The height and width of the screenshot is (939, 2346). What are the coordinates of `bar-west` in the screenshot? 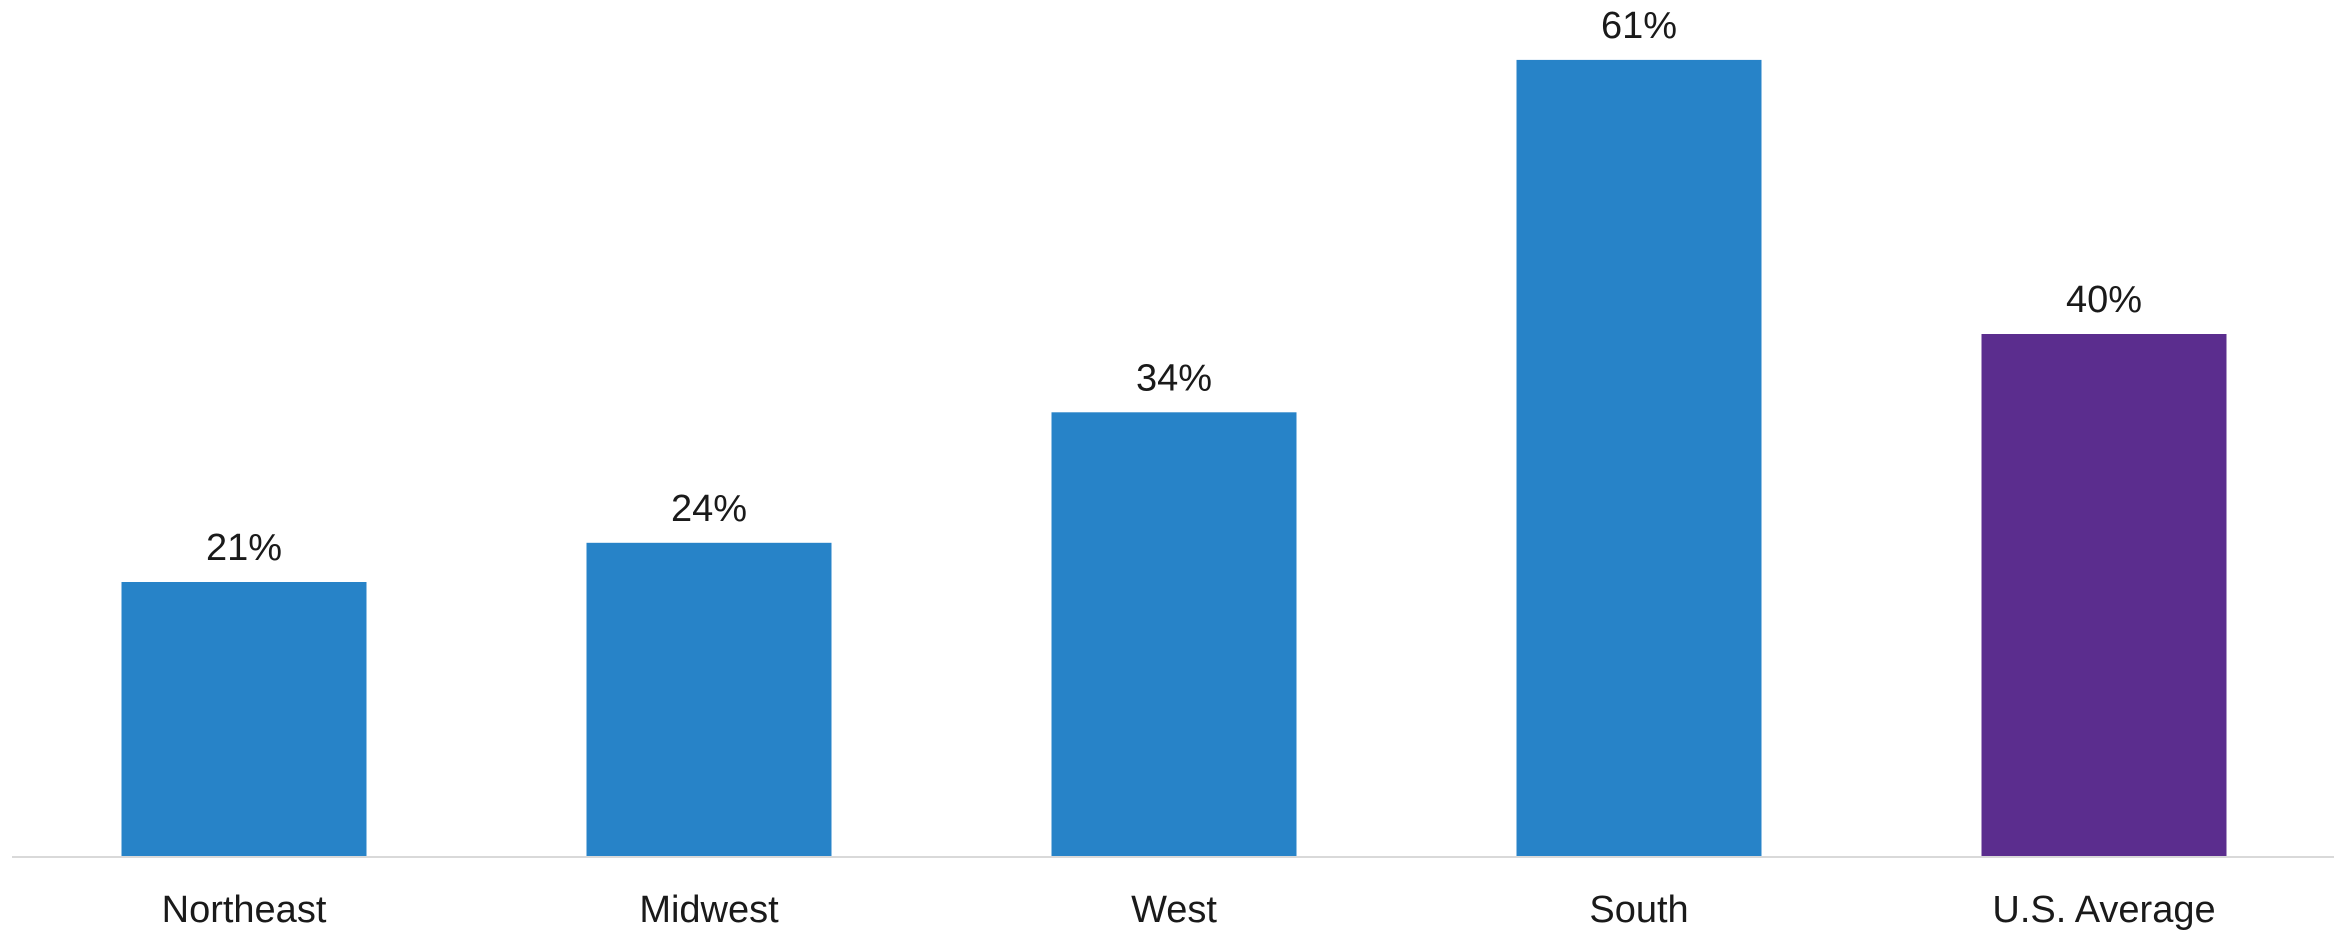 It's located at (1174, 634).